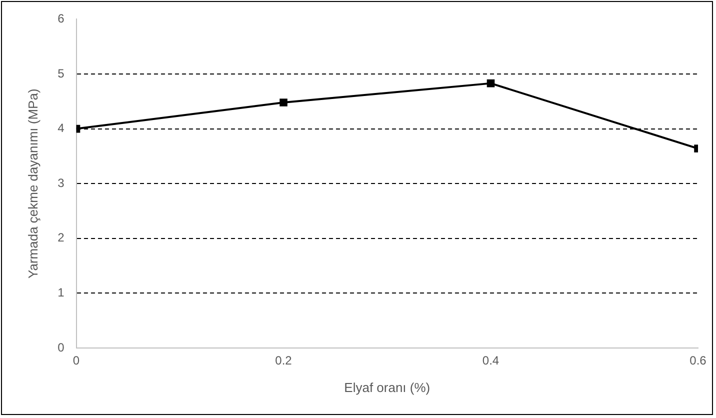  What do you see at coordinates (61, 183) in the screenshot?
I see `y-tick-label: 3` at bounding box center [61, 183].